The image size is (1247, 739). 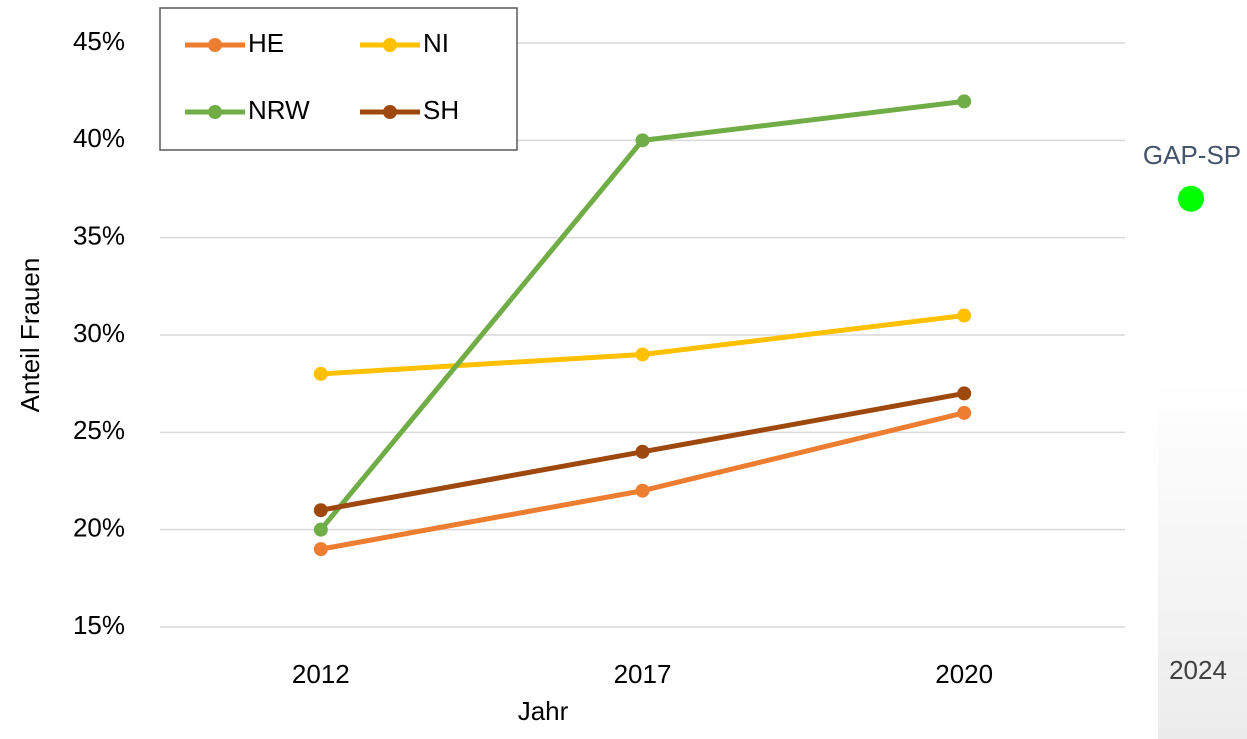 I want to click on y-tick-label: 25%, so click(x=99, y=430).